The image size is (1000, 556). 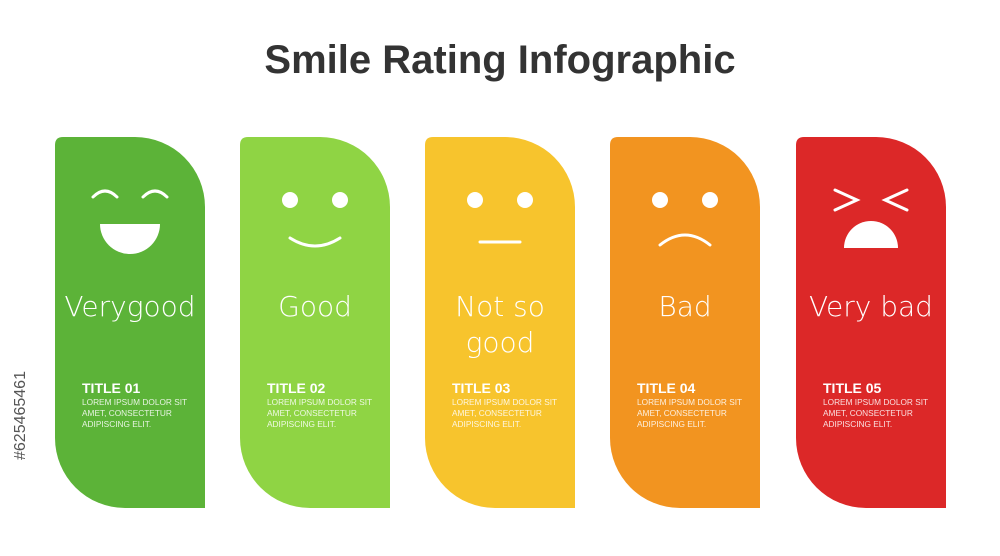 What do you see at coordinates (852, 388) in the screenshot?
I see `card-title: TITLE 05` at bounding box center [852, 388].